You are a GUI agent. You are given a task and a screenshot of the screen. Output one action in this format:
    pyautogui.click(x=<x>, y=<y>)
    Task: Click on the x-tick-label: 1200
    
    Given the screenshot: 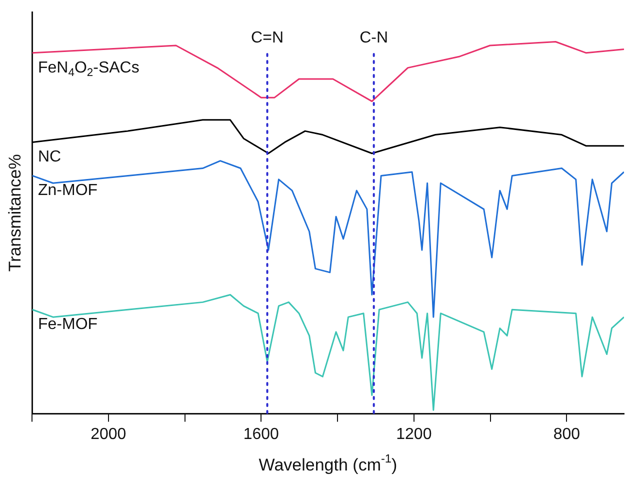 What is the action you would take?
    pyautogui.click(x=414, y=434)
    